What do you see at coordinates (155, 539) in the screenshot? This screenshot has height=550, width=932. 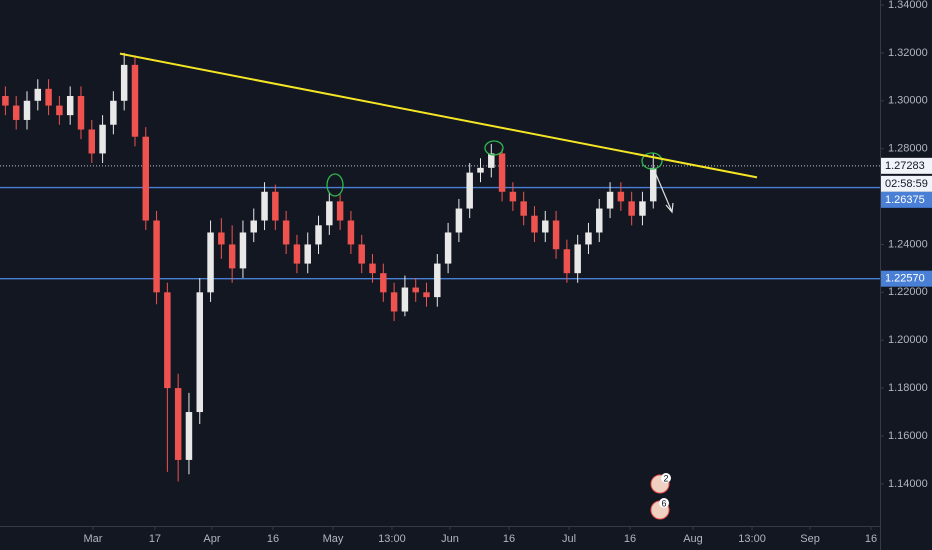 I see `x-tick-label: 17` at bounding box center [155, 539].